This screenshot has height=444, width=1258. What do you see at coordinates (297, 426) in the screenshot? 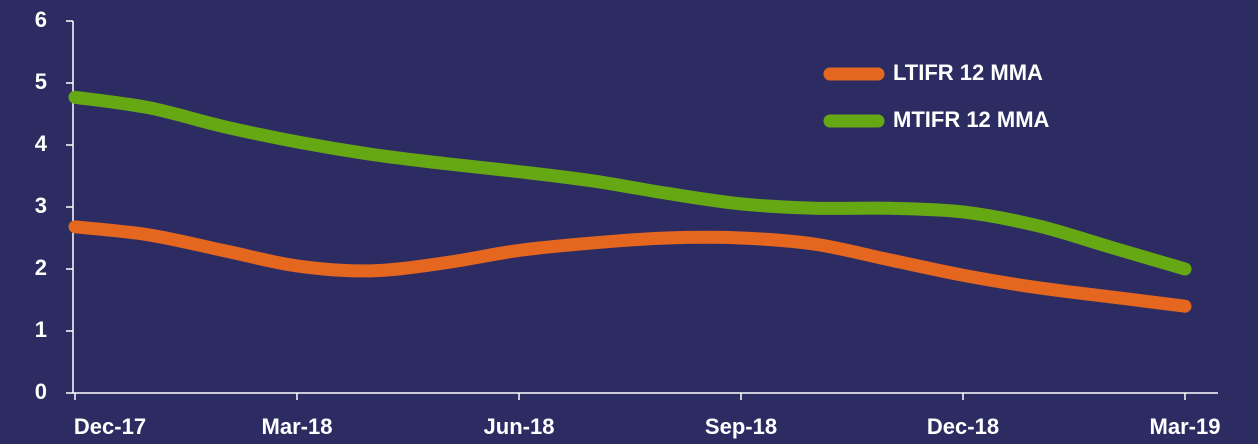
I see `x-tick-label: Mar-18` at bounding box center [297, 426].